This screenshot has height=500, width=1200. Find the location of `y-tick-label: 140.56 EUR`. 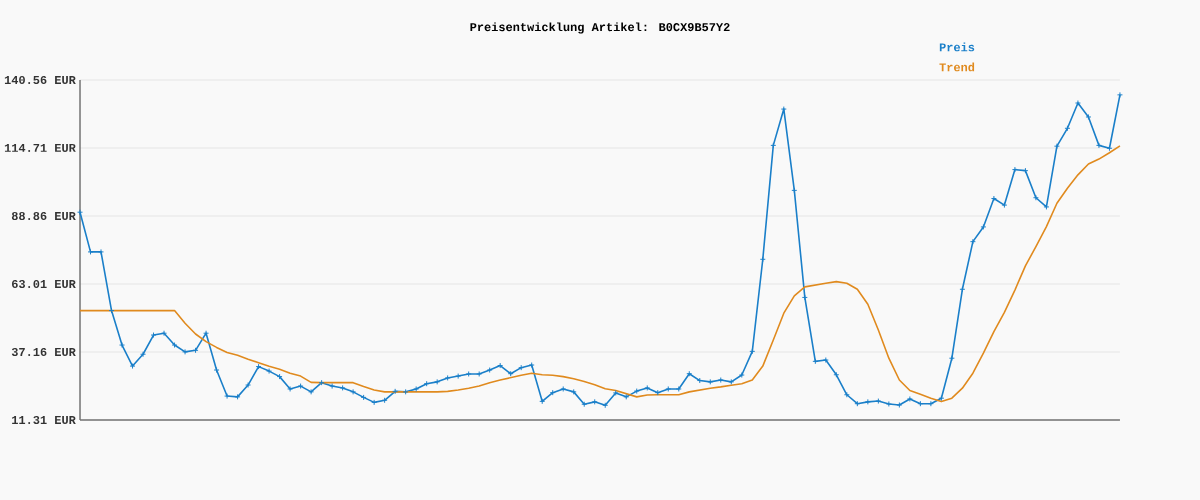

y-tick-label: 140.56 EUR is located at coordinates (40, 80).